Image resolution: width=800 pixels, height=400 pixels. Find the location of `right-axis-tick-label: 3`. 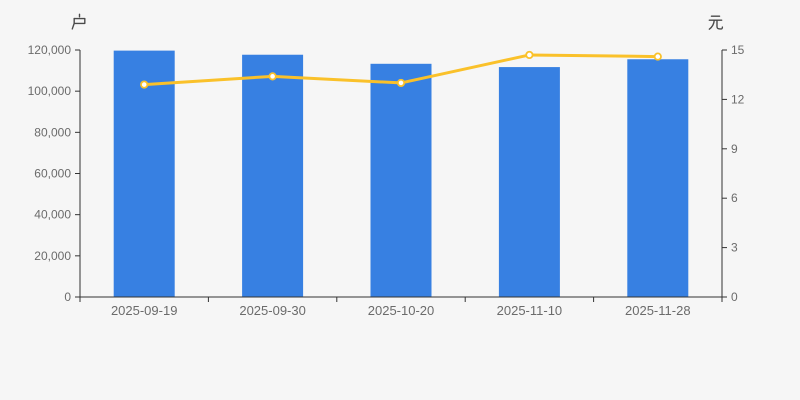

right-axis-tick-label: 3 is located at coordinates (734, 248).